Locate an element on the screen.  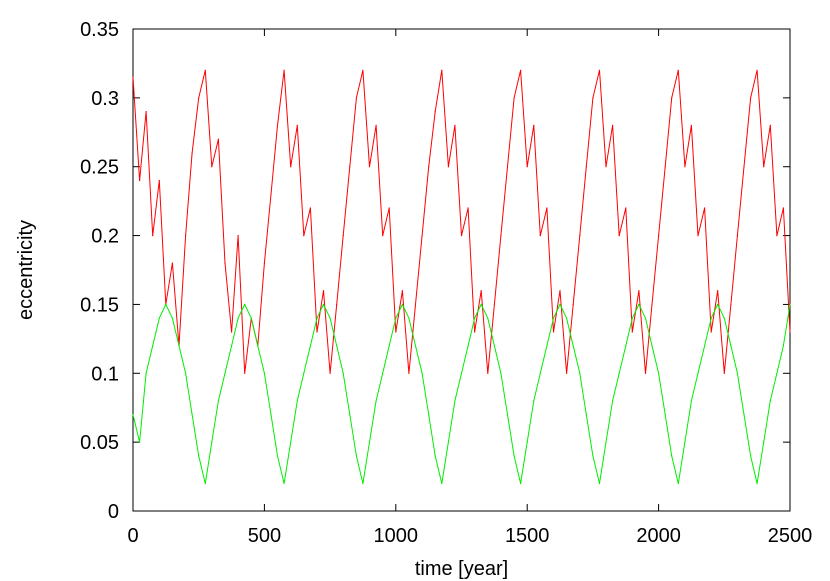
x-tick-label: 500 is located at coordinates (264, 536).